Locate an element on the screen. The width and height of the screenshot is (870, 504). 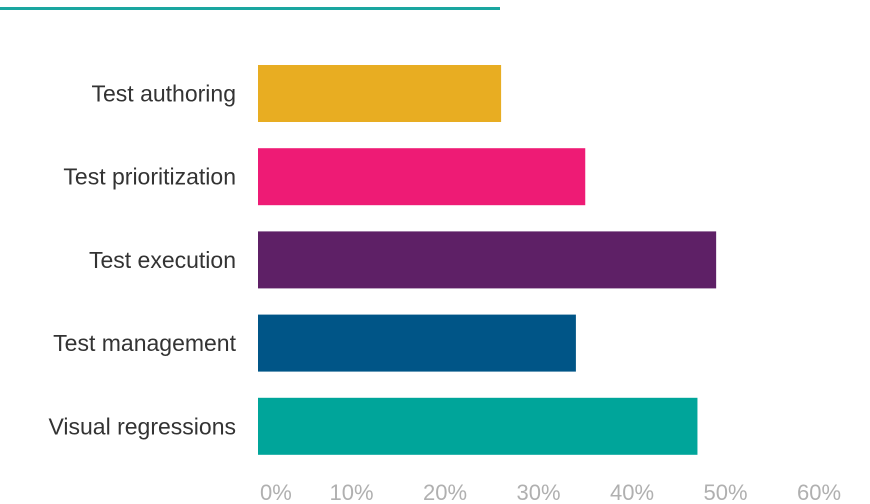
x-tick-label: 10% is located at coordinates (351, 492).